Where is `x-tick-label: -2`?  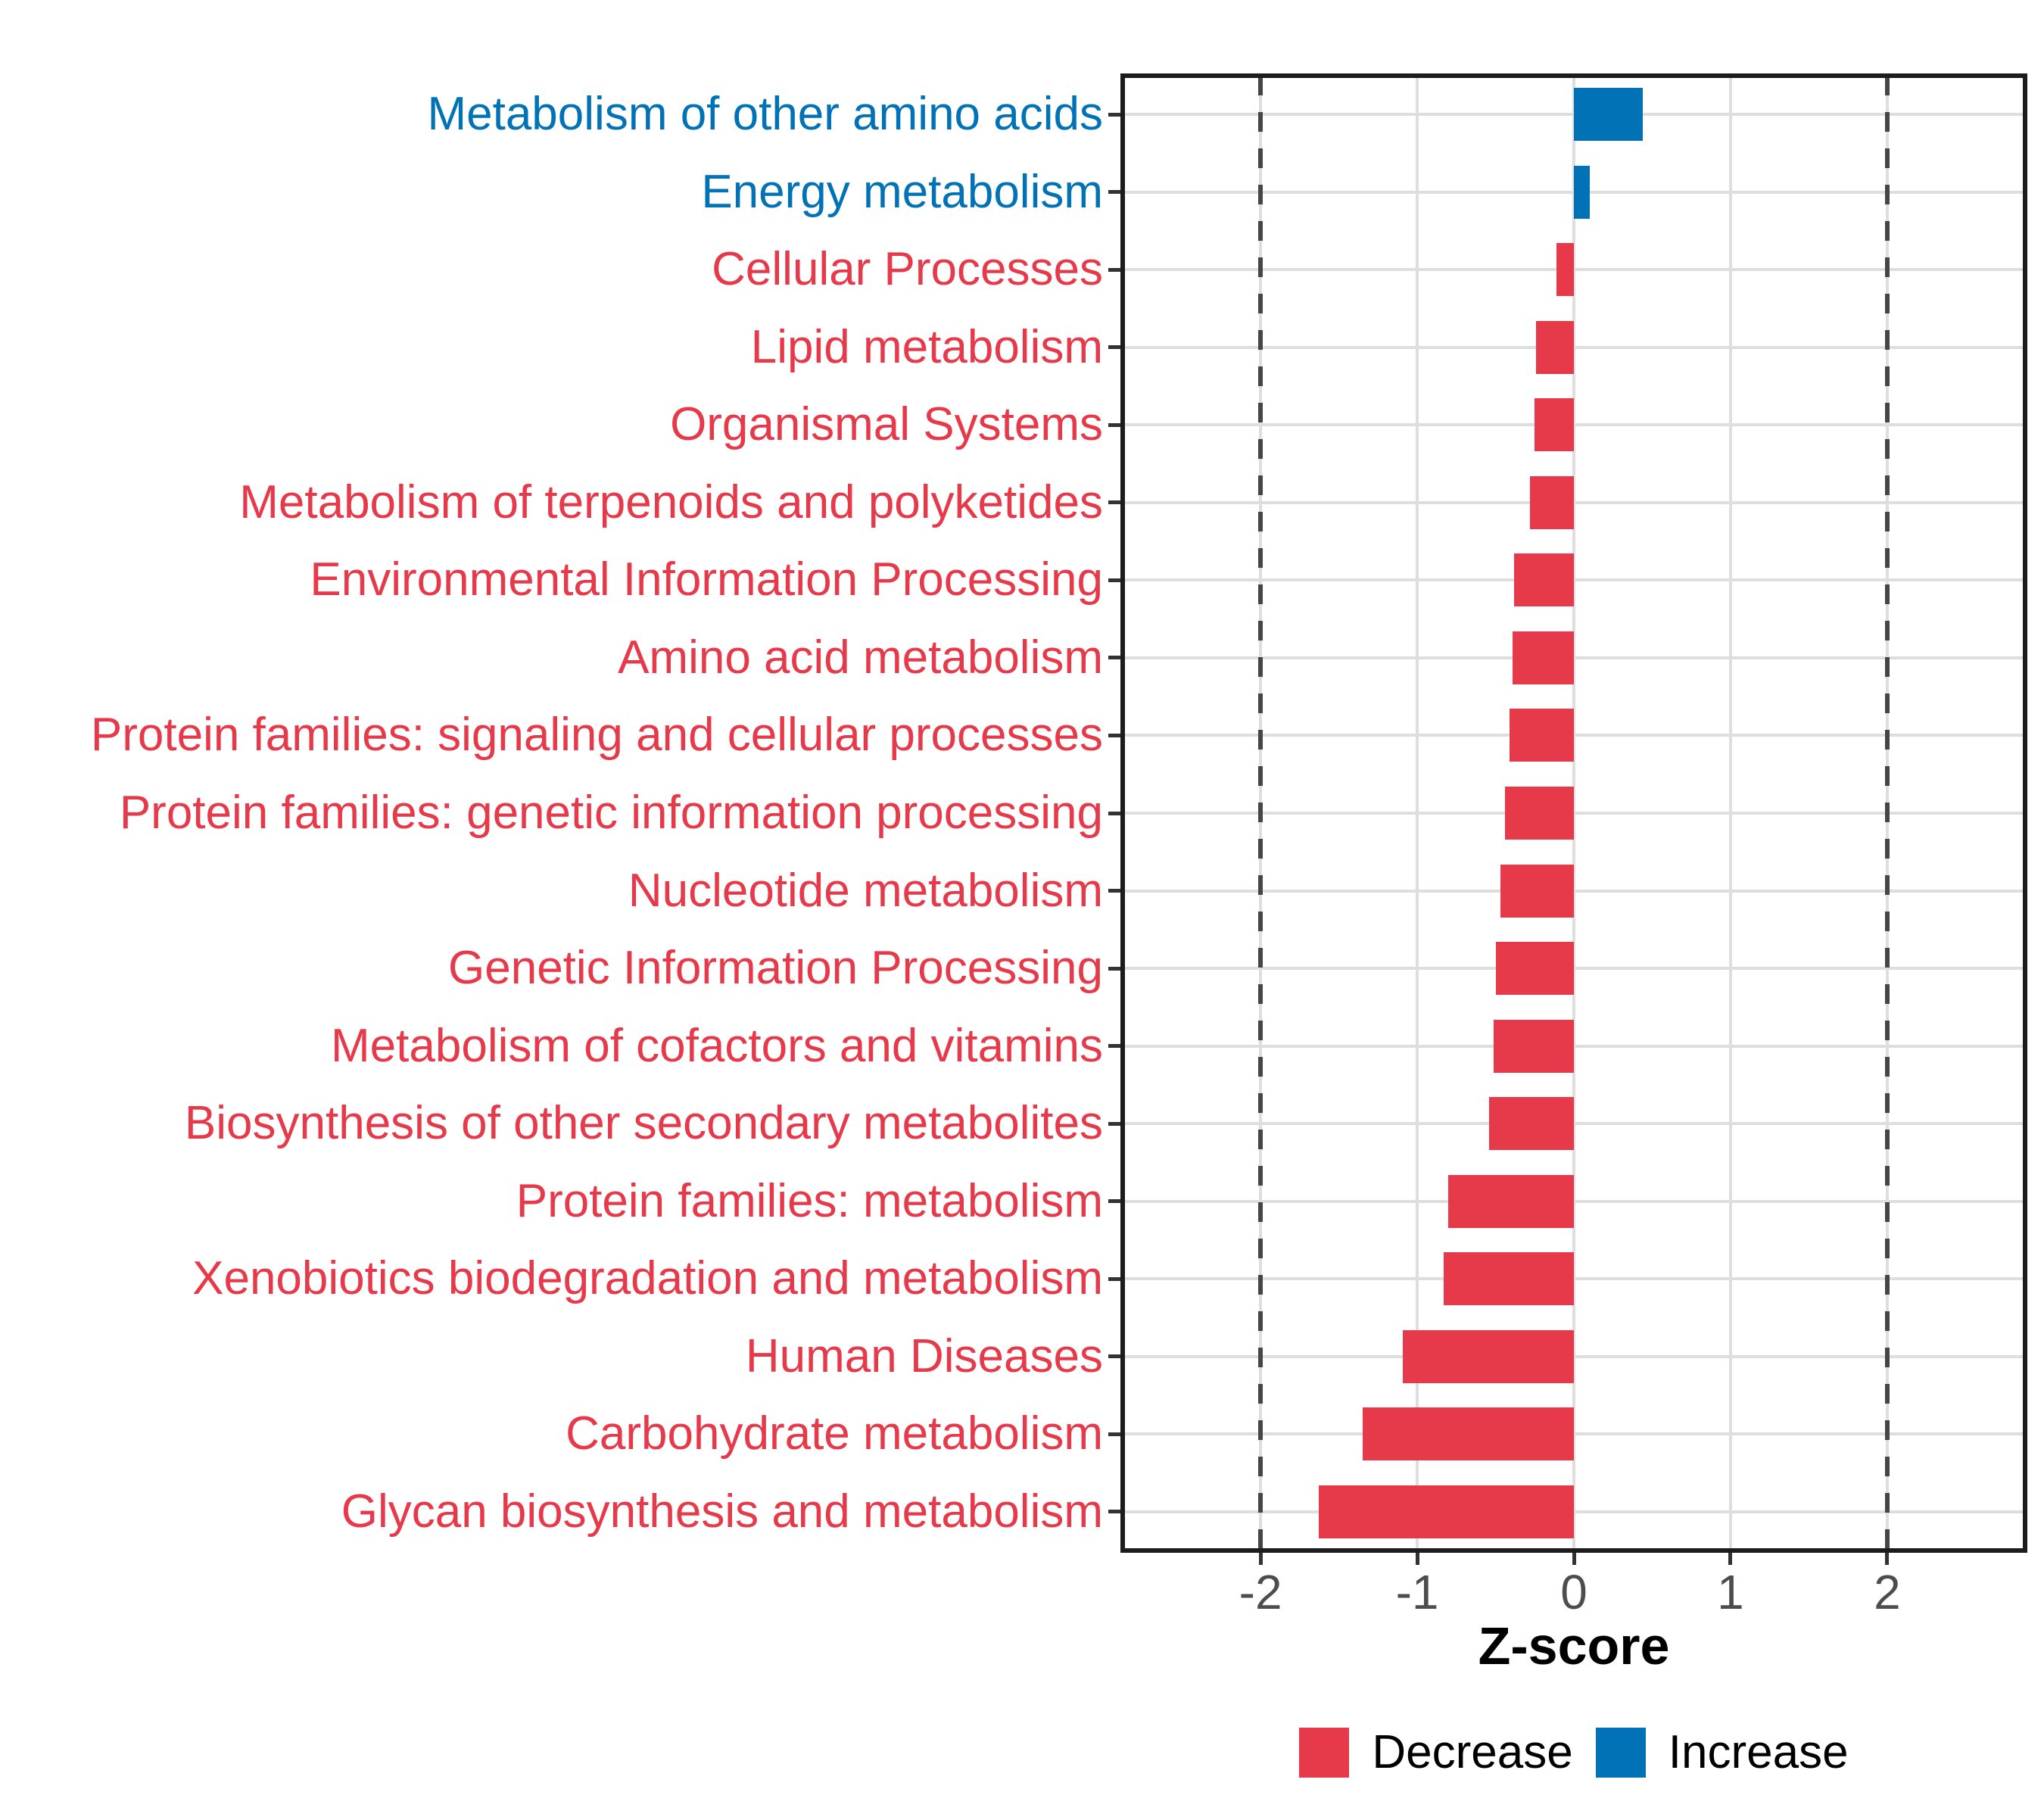
x-tick-label: -2 is located at coordinates (1260, 1592).